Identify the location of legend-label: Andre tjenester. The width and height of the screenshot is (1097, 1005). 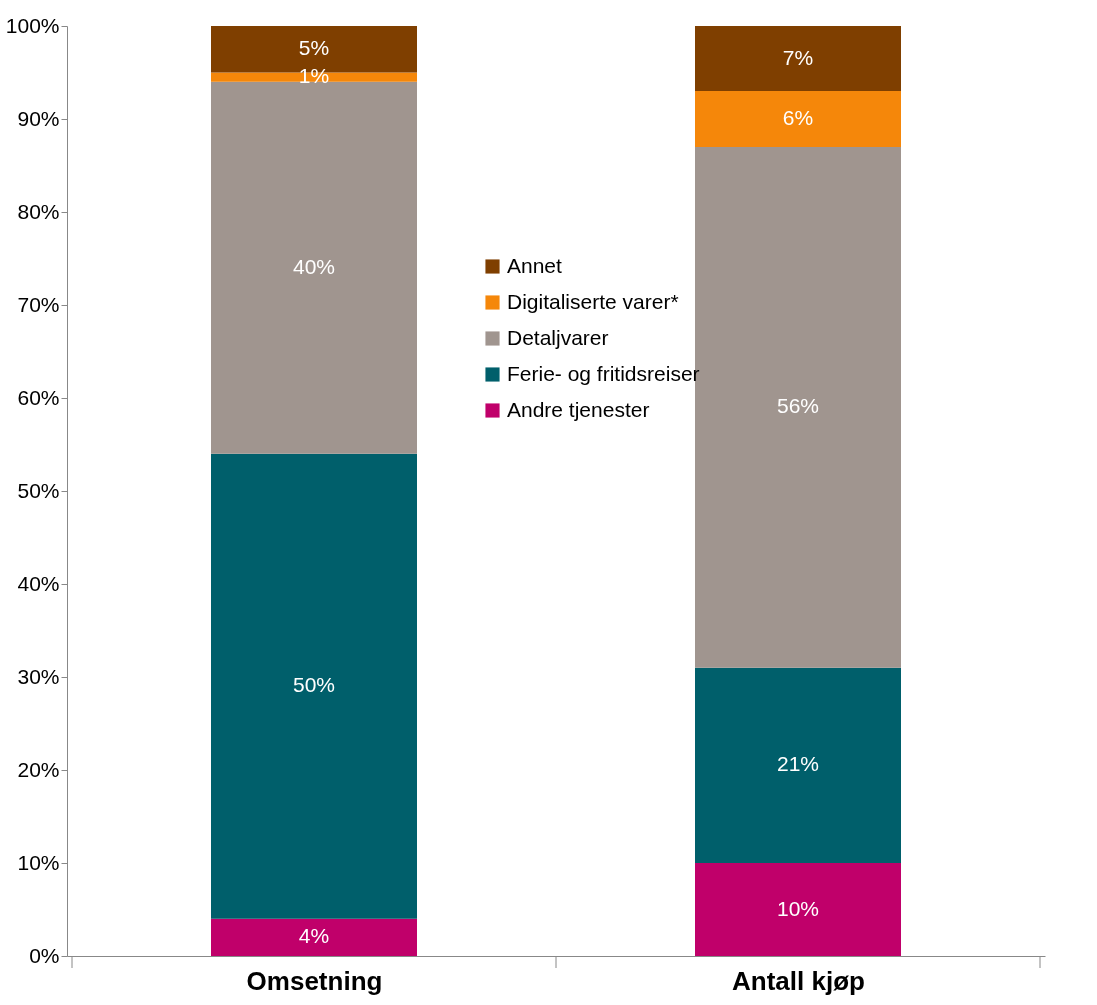
(578, 409).